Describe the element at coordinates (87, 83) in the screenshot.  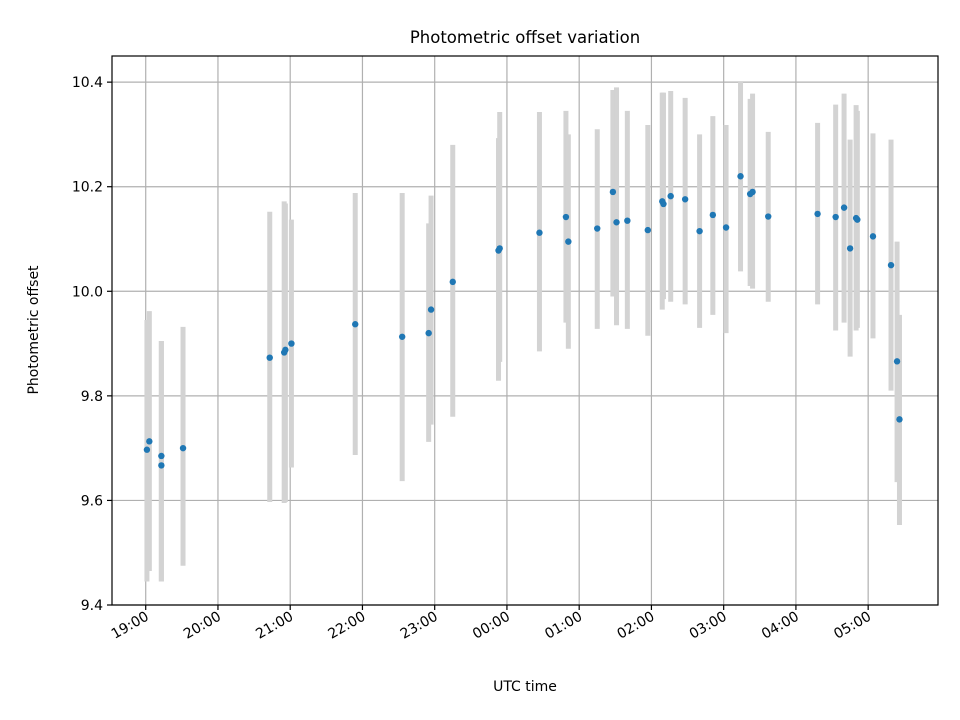
I see `y-tick-label: 10.4` at that location.